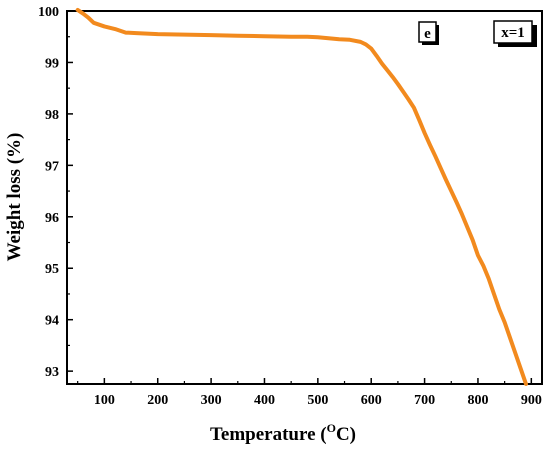  I want to click on legend-label: x=1, so click(513, 33).